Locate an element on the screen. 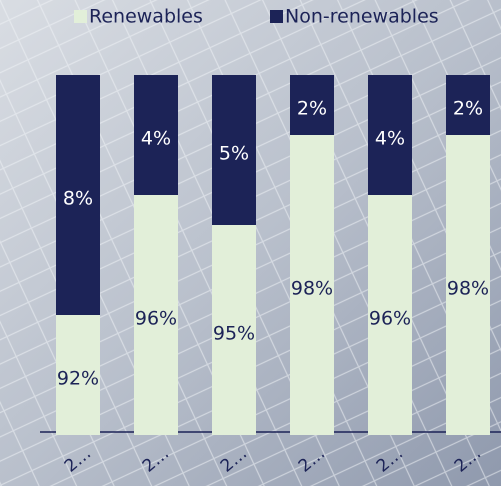 The width and height of the screenshot is (501, 486). data-label: 5% is located at coordinates (234, 154).